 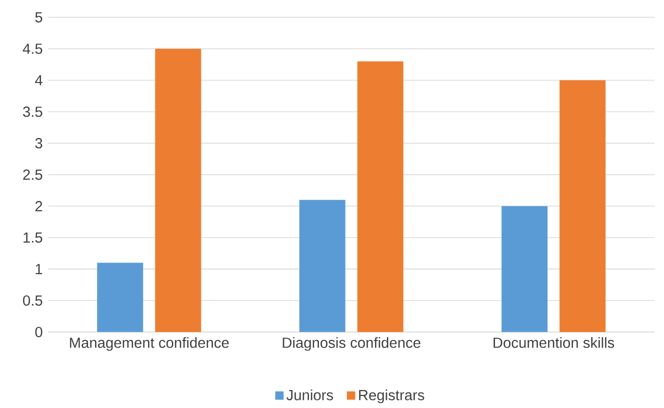 What do you see at coordinates (391, 397) in the screenshot?
I see `legend-label: Registrars` at bounding box center [391, 397].